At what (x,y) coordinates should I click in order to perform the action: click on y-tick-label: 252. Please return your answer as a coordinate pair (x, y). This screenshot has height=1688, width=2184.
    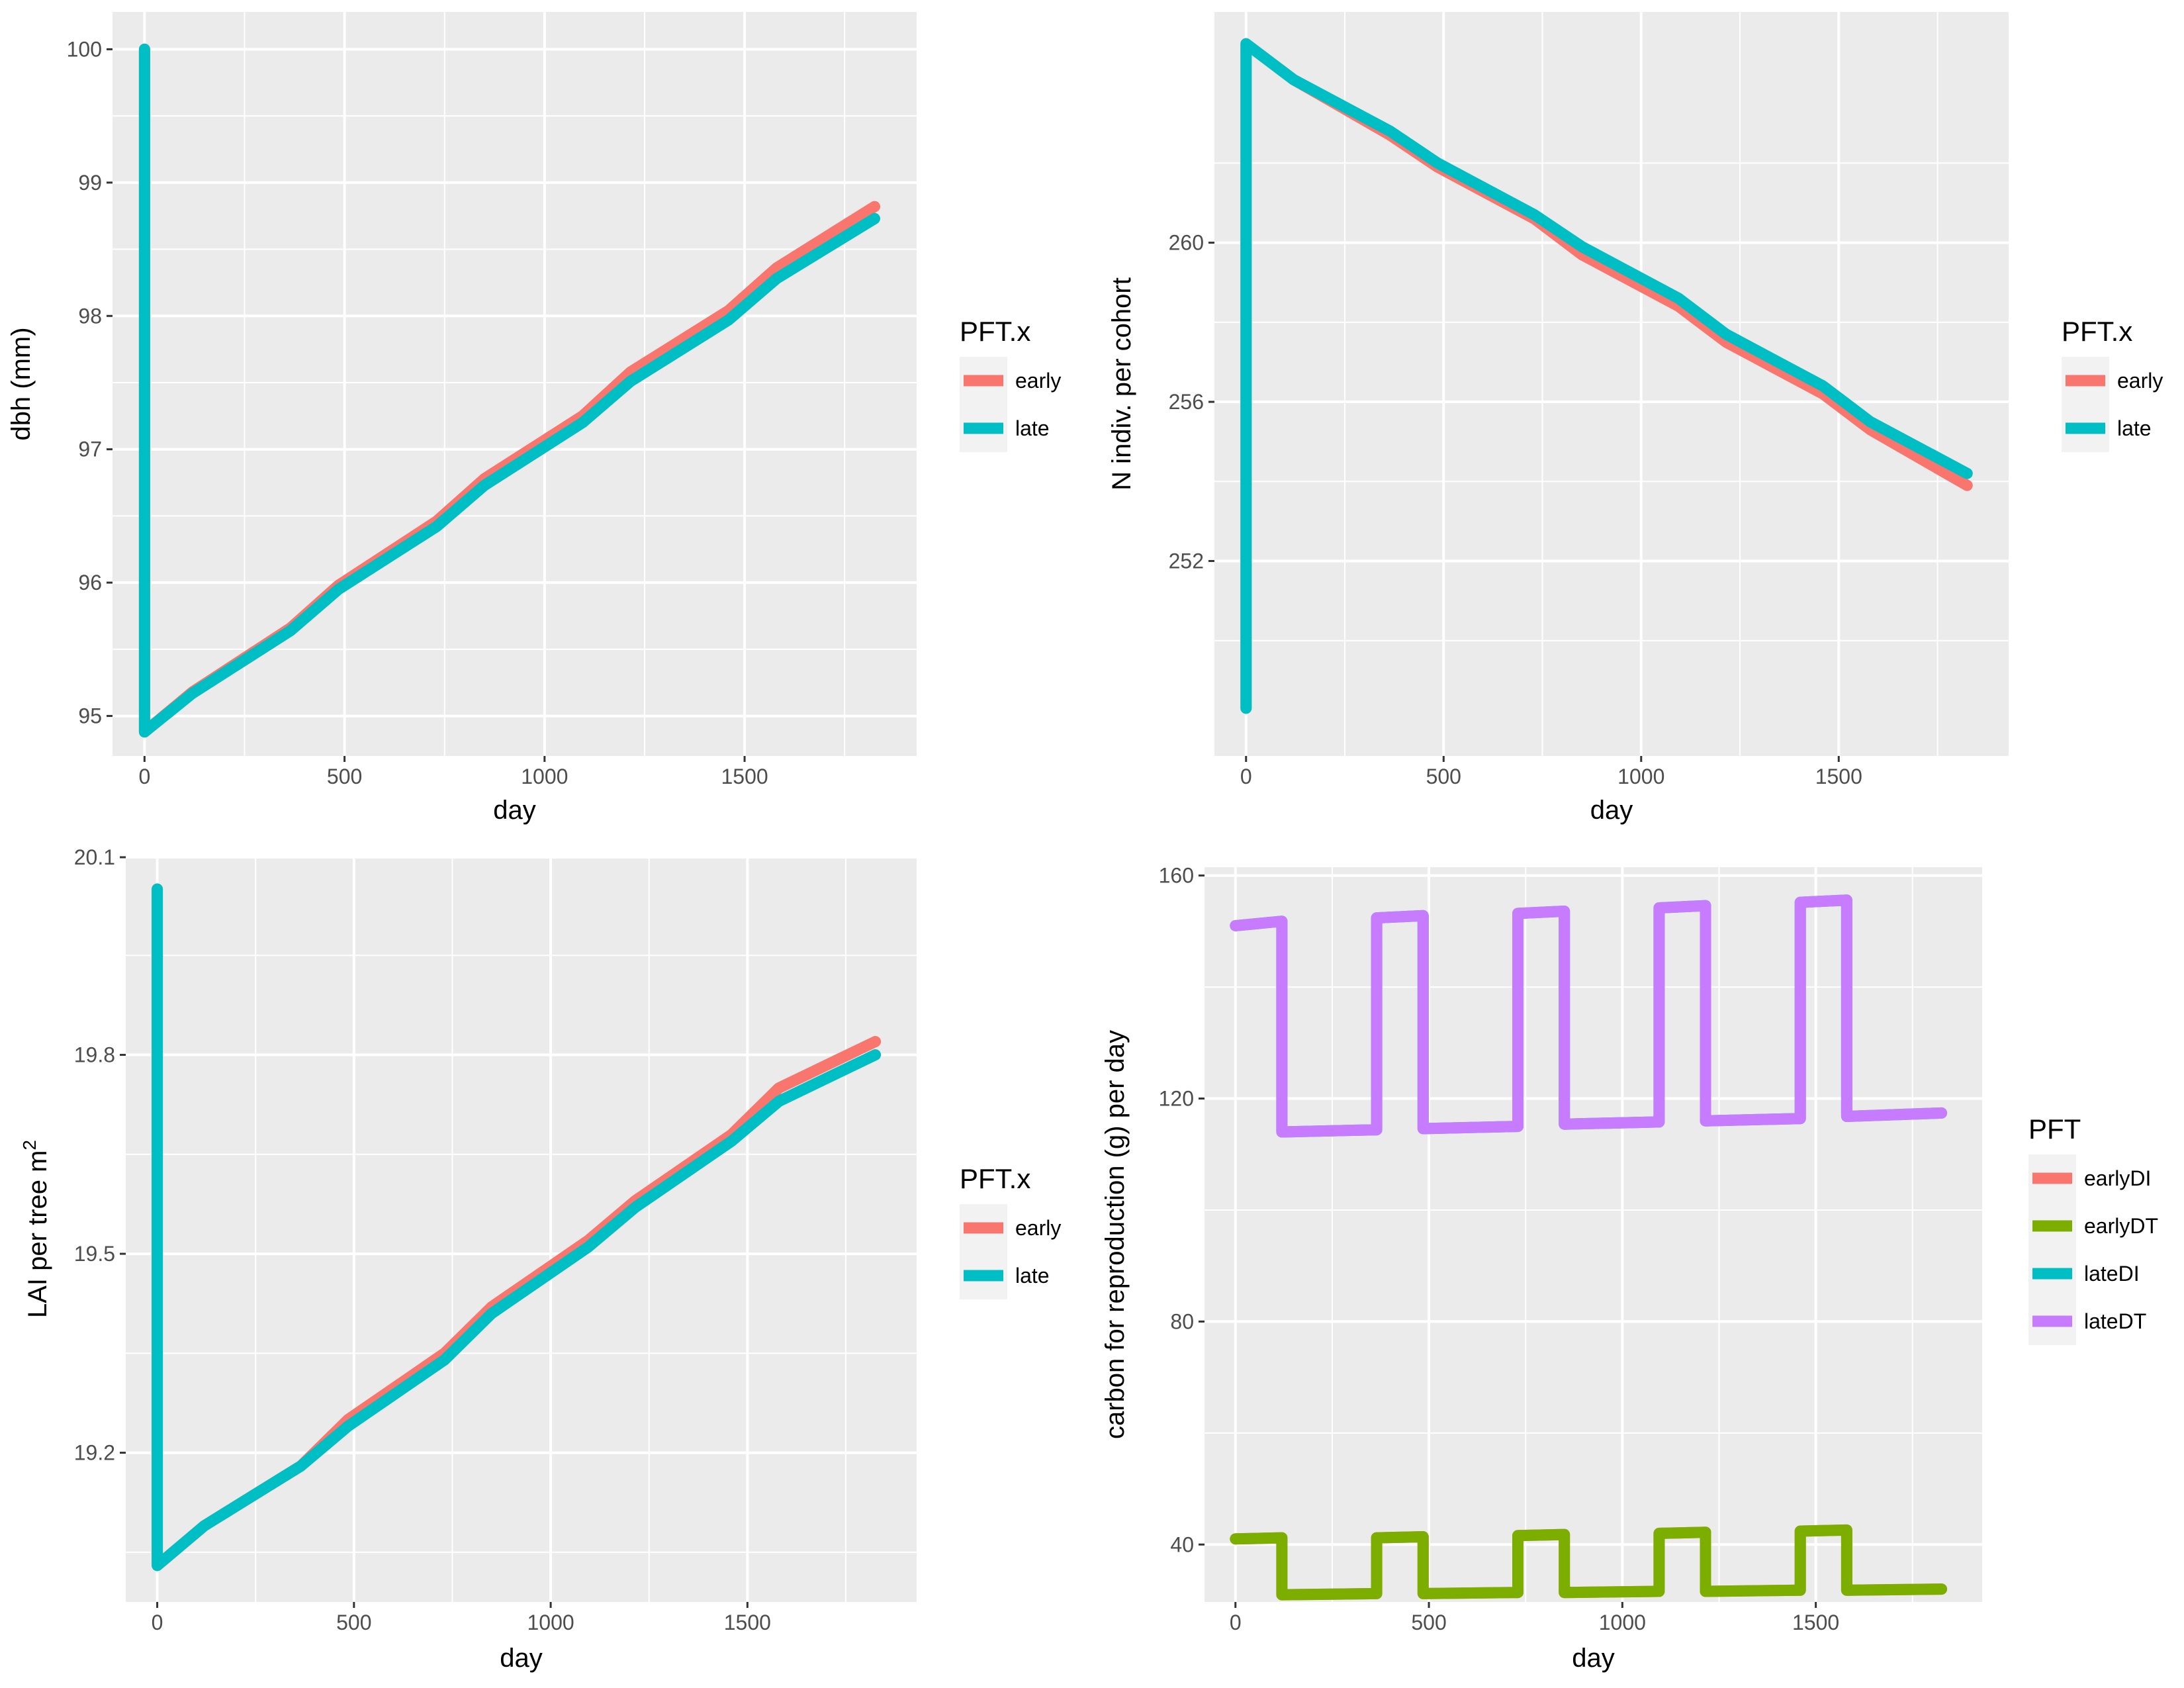
    Looking at the image, I should click on (1186, 561).